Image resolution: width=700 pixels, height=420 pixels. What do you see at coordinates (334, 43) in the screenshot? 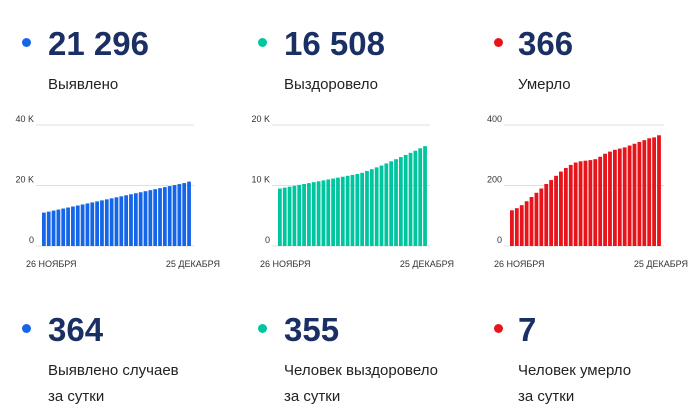
I see `recovered-total-value: 16 508` at bounding box center [334, 43].